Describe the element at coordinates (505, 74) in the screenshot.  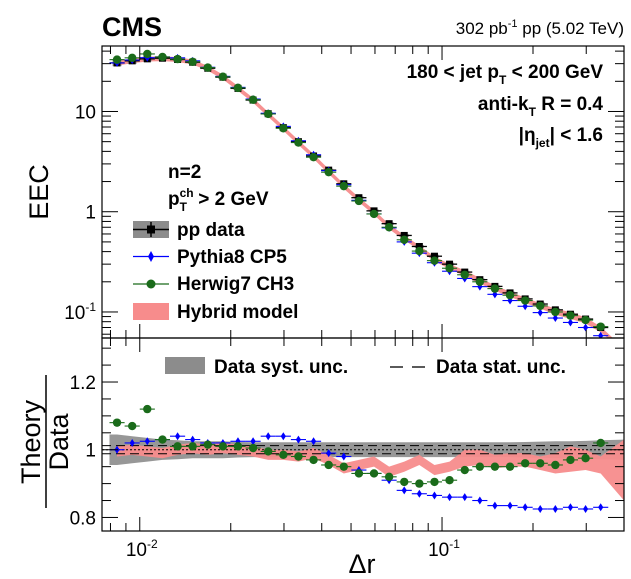
I see `pt-range-label: 180 < jet pT < 200 GeV` at that location.